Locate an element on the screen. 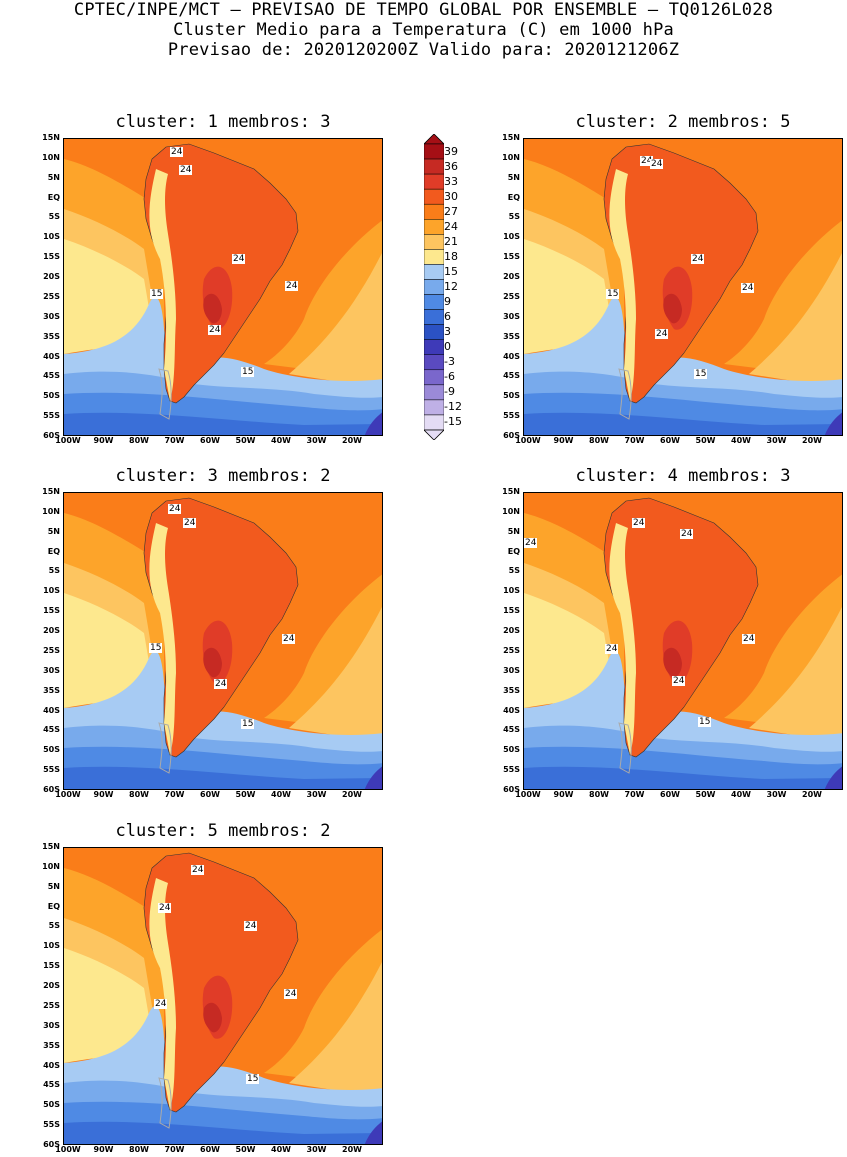  colorbar-level-label: -6 is located at coordinates (449, 377).